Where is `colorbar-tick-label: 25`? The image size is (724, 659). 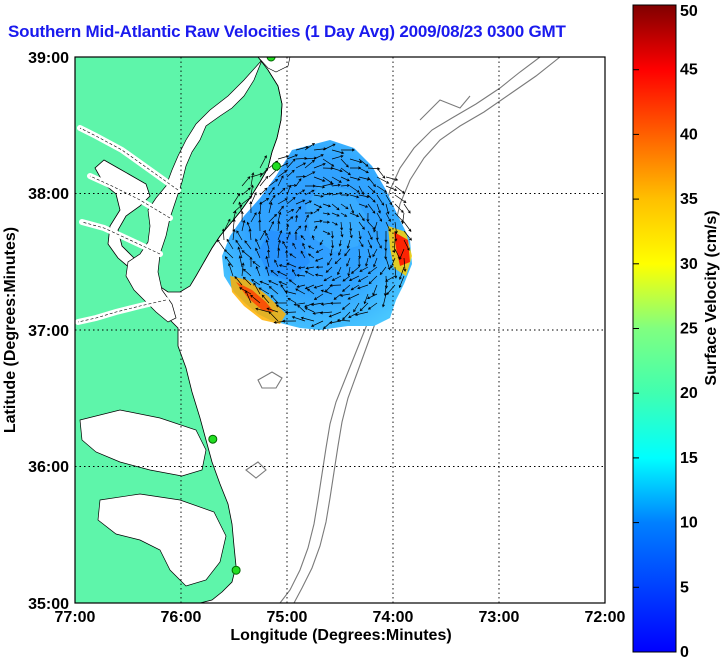
colorbar-tick-label: 25 is located at coordinates (689, 329).